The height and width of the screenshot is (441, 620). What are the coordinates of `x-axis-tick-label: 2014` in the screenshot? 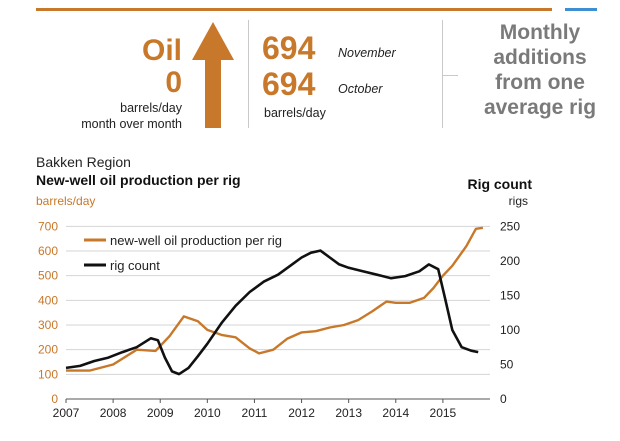 It's located at (395, 413).